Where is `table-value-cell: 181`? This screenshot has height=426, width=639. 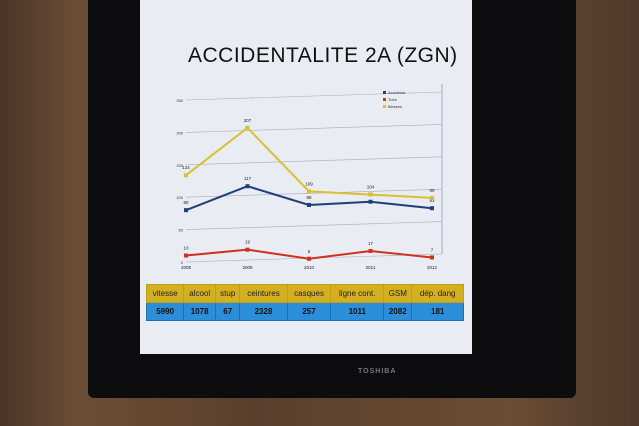 table-value-cell: 181 is located at coordinates (437, 311).